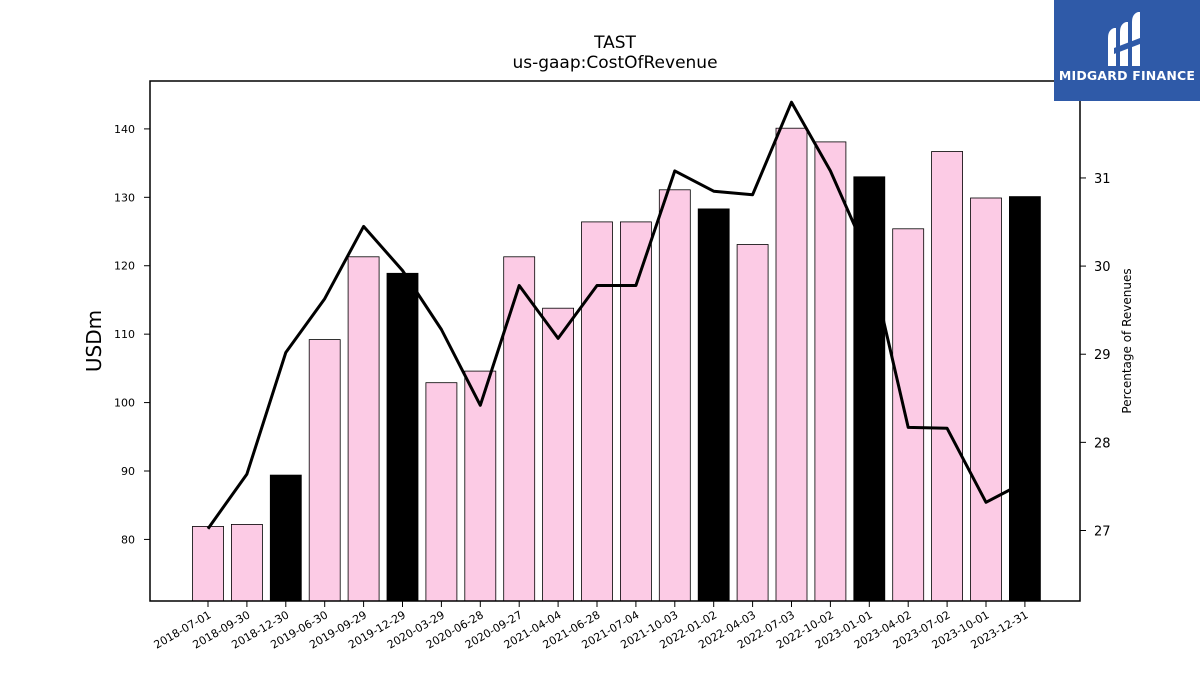  I want to click on chart-subtitle: us-gaap:CostOfRevenue, so click(614, 63).